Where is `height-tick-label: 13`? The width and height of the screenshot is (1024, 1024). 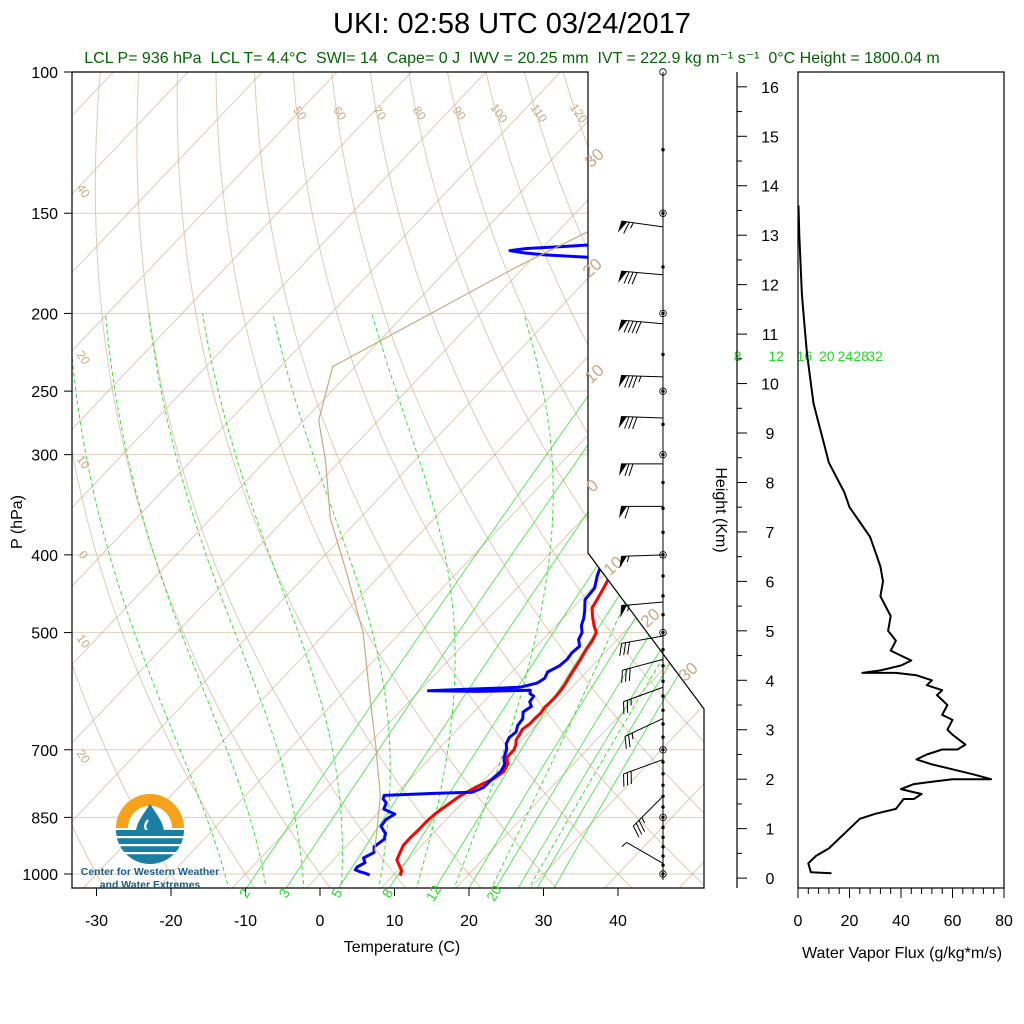
height-tick-label: 13 is located at coordinates (770, 236).